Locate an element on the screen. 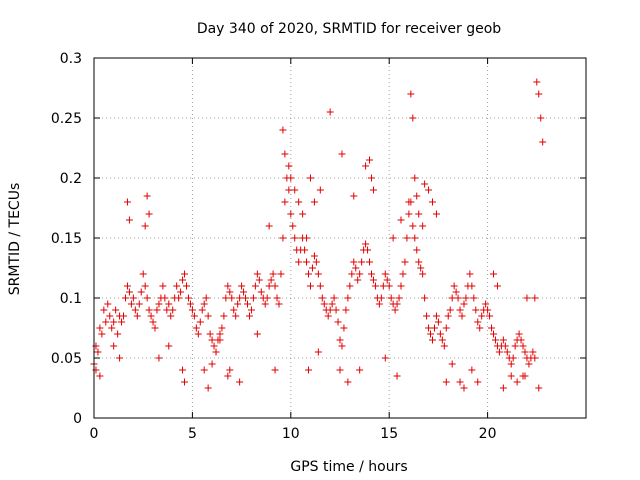 Image resolution: width=640 pixels, height=480 pixels. x-tick-label: 10 is located at coordinates (291, 434).